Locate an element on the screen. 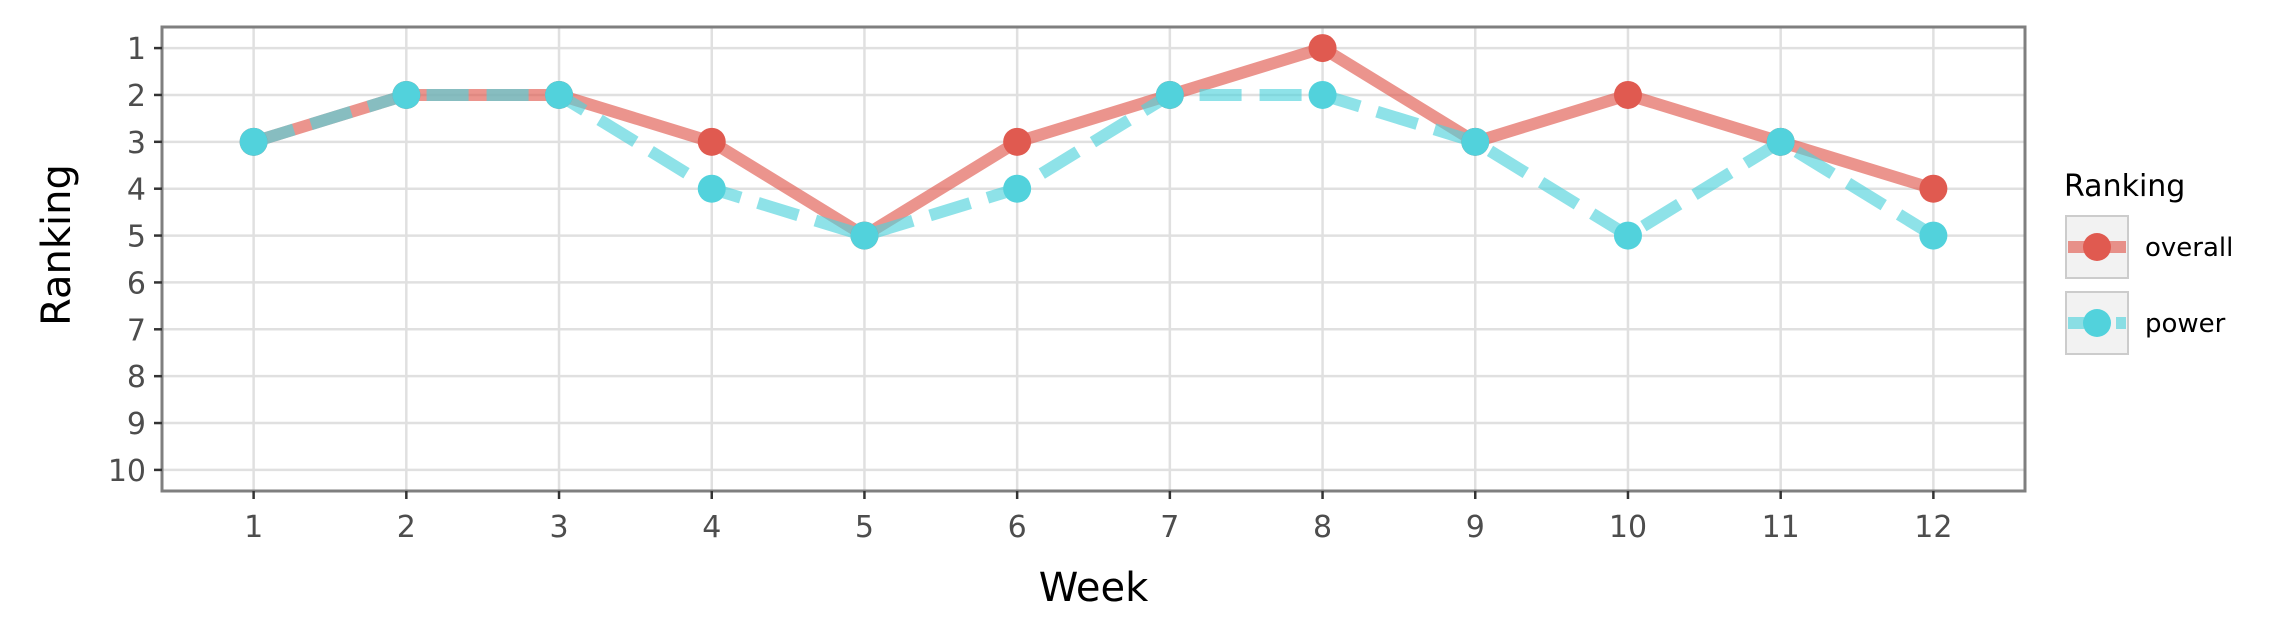 Image resolution: width=2276 pixels, height=641 pixels. y-tick-label: 5 is located at coordinates (136, 237).